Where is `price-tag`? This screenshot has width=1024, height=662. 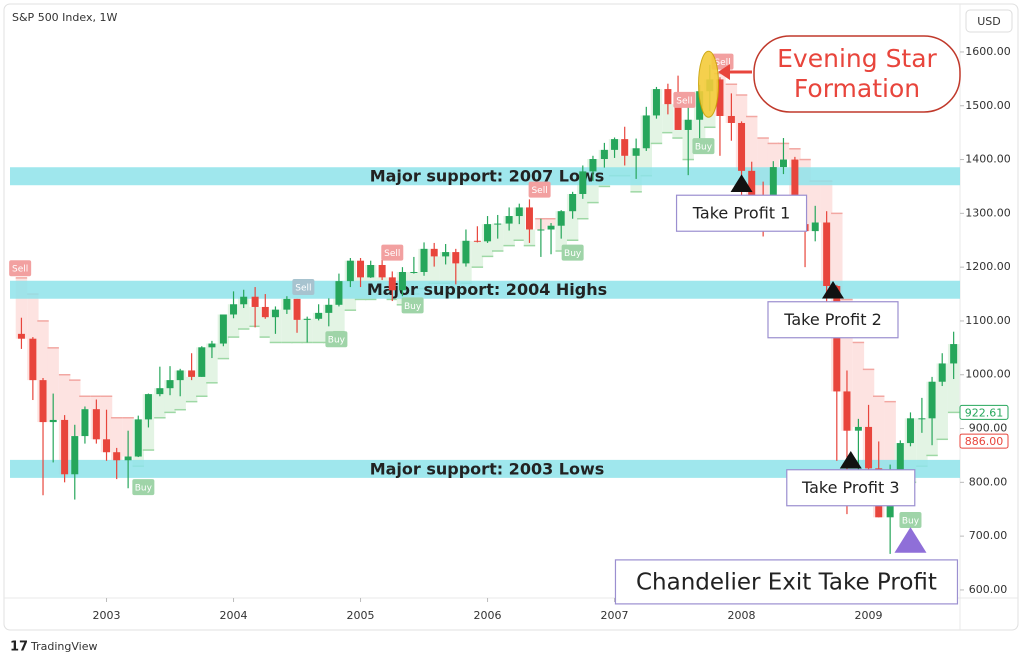
price-tag is located at coordinates (984, 441).